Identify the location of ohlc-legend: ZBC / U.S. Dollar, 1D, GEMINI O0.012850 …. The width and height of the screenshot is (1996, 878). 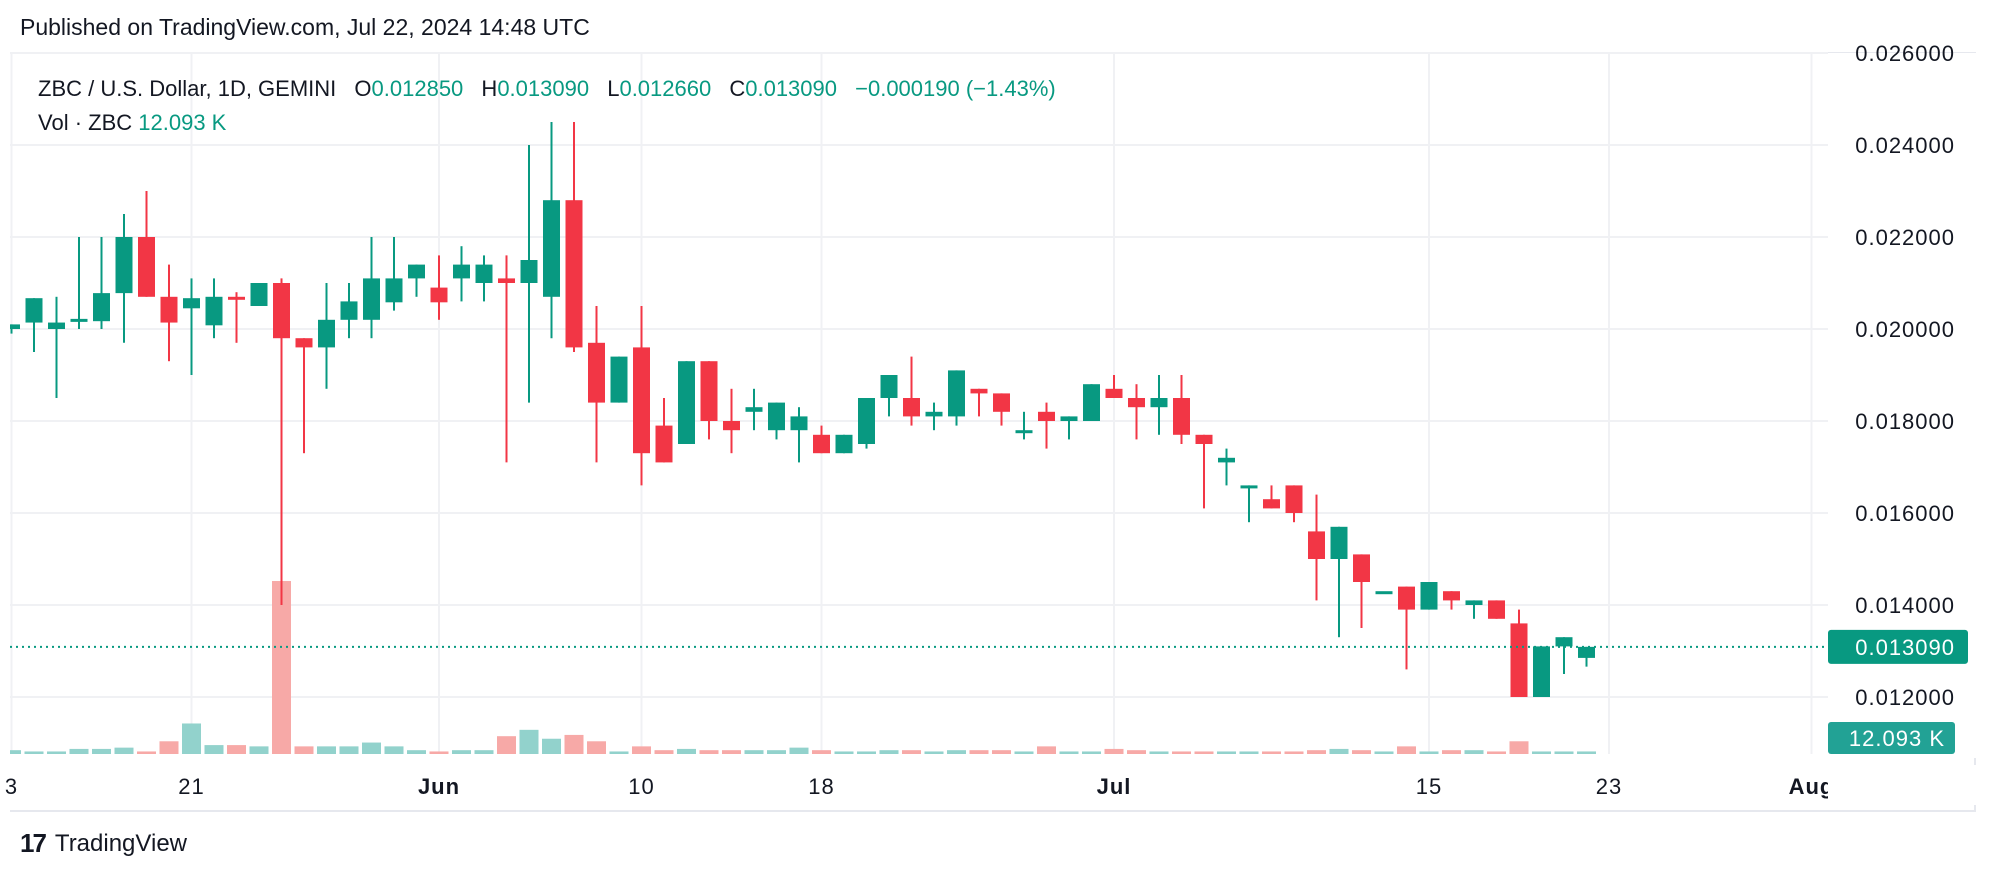
(547, 89).